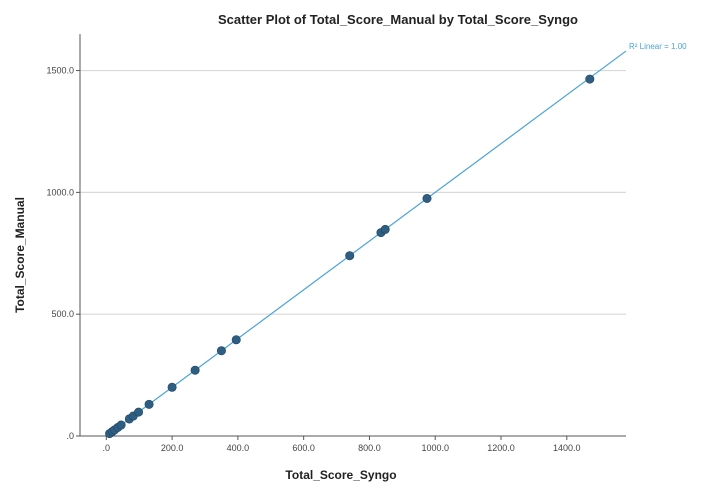 The width and height of the screenshot is (705, 488). Describe the element at coordinates (567, 448) in the screenshot. I see `x-tick-label: 1400.0` at that location.